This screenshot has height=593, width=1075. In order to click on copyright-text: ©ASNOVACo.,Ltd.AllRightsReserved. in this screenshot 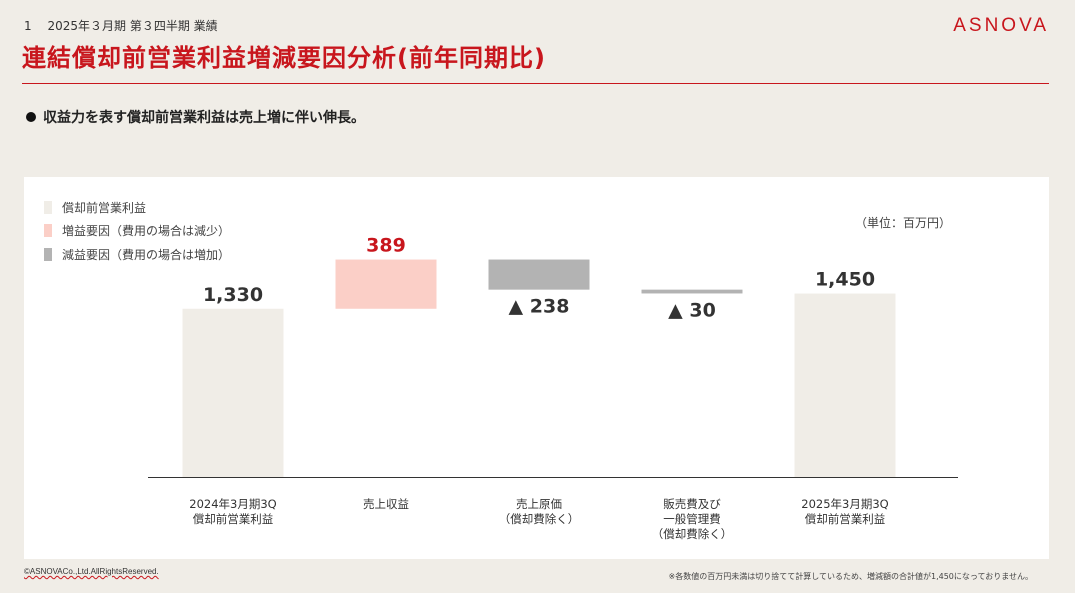, I will do `click(91, 571)`.